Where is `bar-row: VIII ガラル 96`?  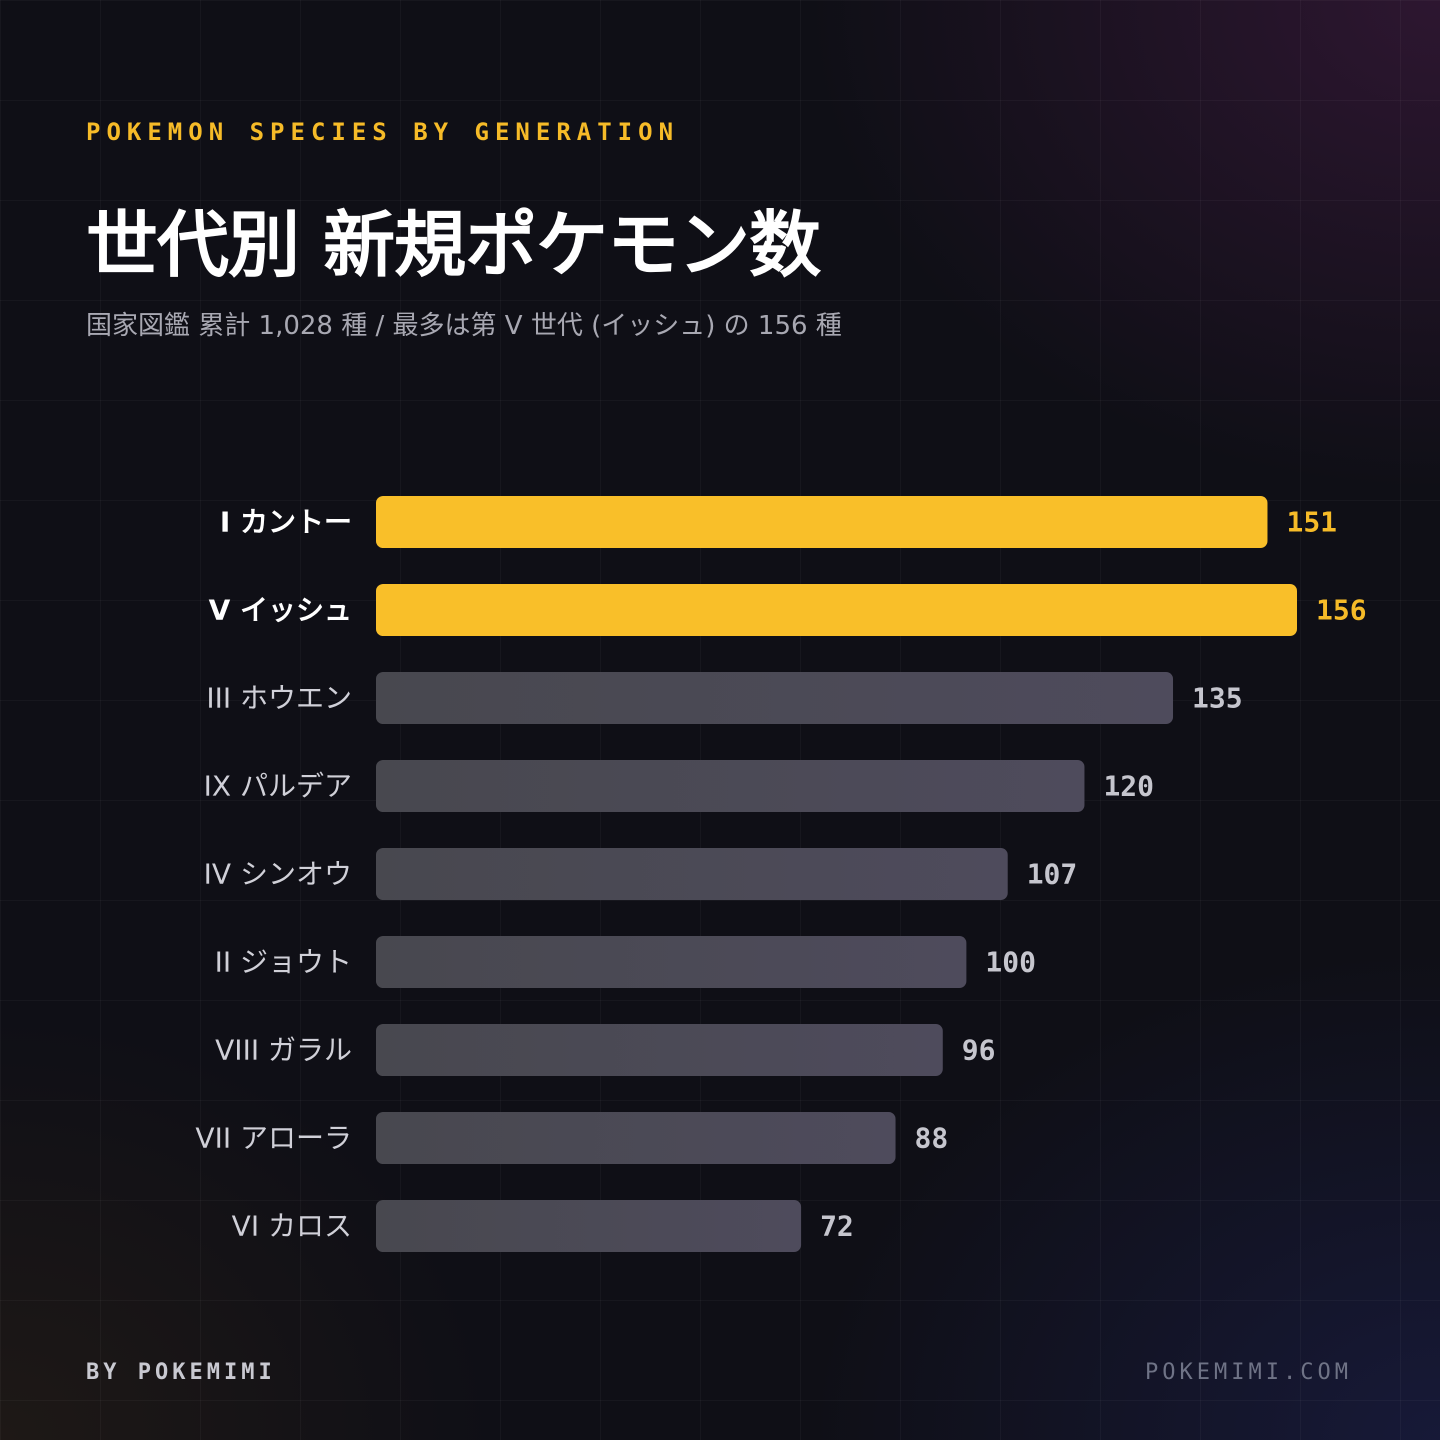
bar-row: VIII ガラル 96 is located at coordinates (605, 1050).